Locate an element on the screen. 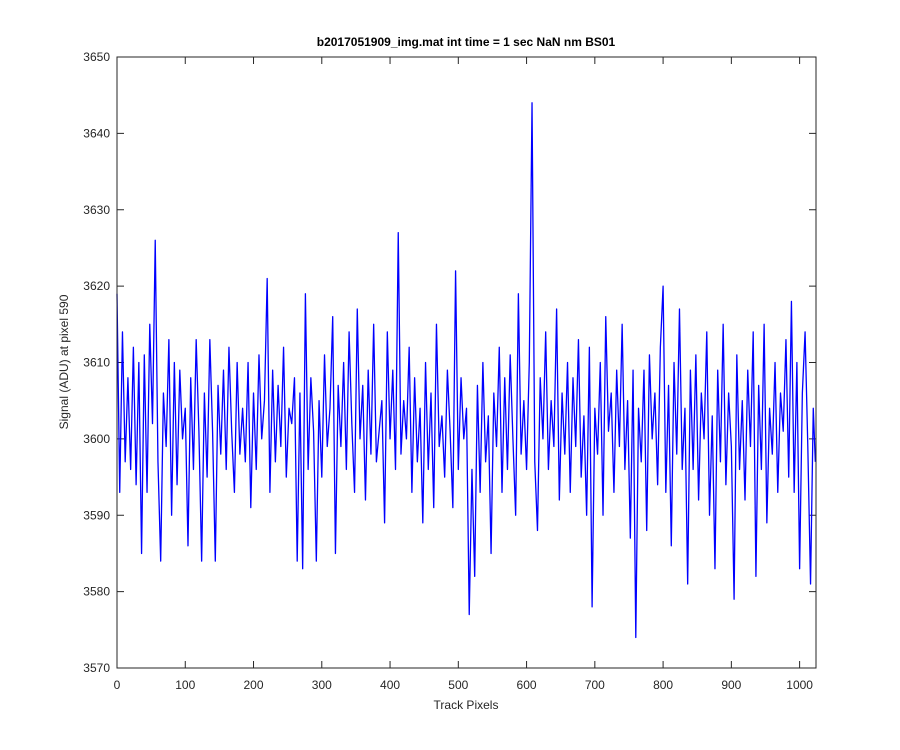  x-tick-label: 900 is located at coordinates (731, 685).